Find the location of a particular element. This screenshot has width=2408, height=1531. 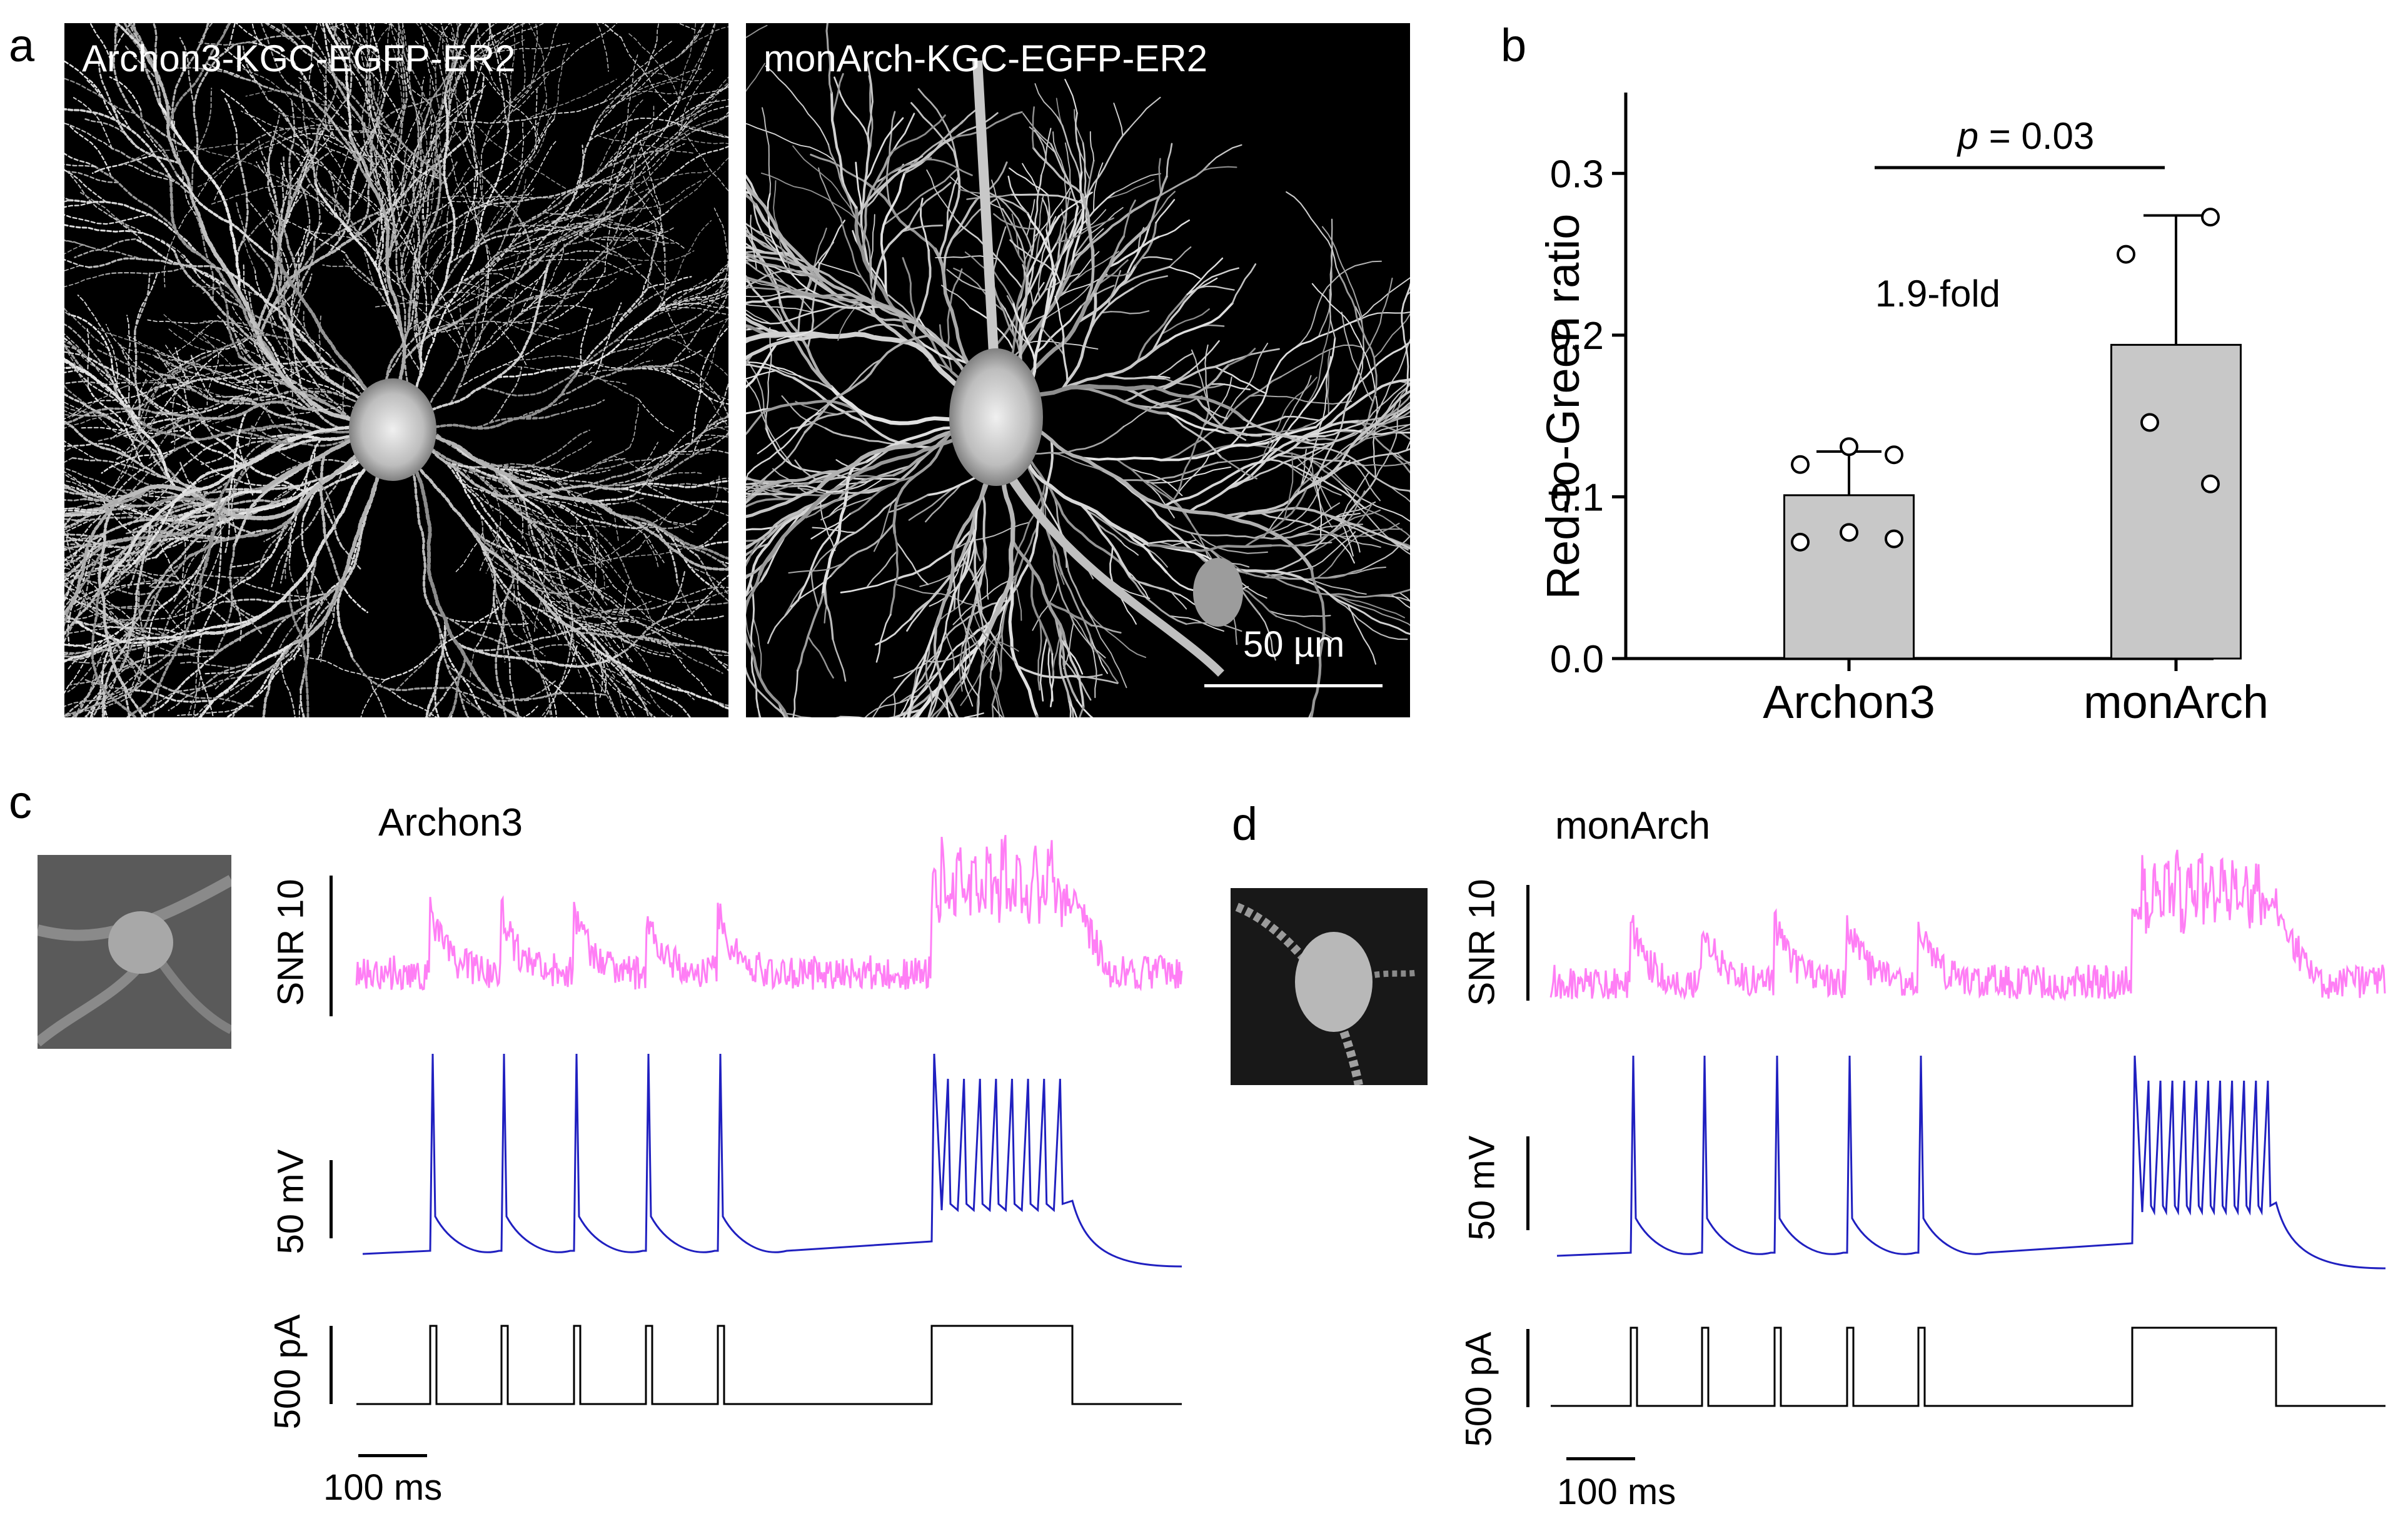

scale-bar-label: 50 µm is located at coordinates (1294, 644).